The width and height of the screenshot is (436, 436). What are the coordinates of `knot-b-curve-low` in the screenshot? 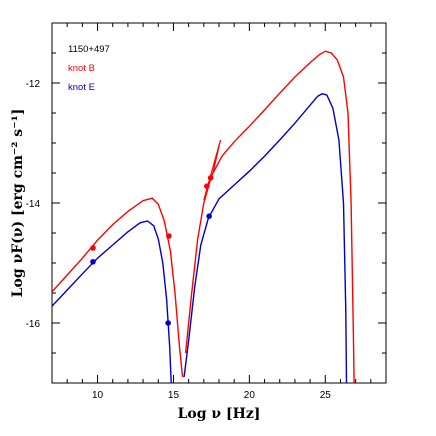 It's located at (118, 287).